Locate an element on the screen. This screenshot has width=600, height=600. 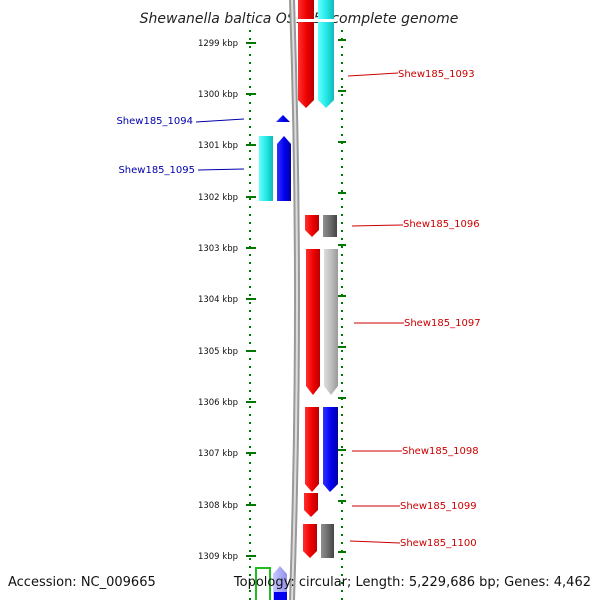
tick-label: 1304 kbp is located at coordinates (218, 300).